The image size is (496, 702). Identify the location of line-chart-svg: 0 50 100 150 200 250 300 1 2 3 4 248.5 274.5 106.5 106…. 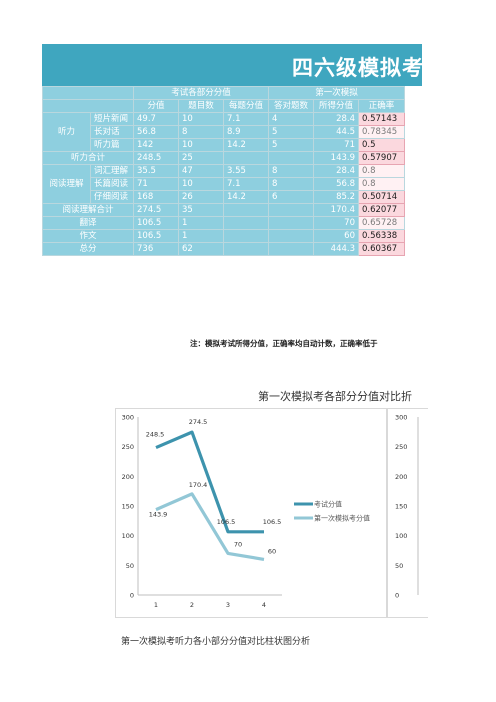
(246, 512).